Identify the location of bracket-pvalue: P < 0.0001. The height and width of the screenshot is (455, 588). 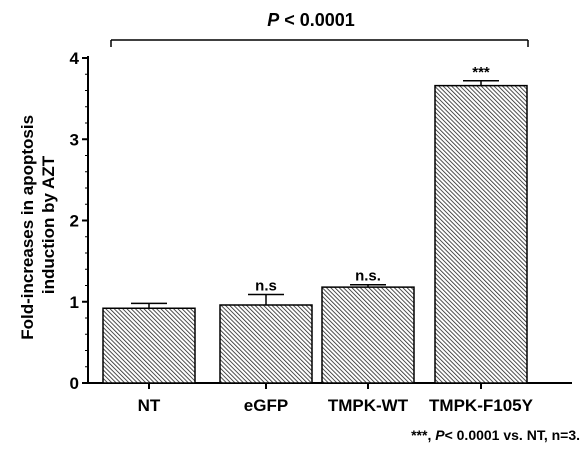
(311, 20).